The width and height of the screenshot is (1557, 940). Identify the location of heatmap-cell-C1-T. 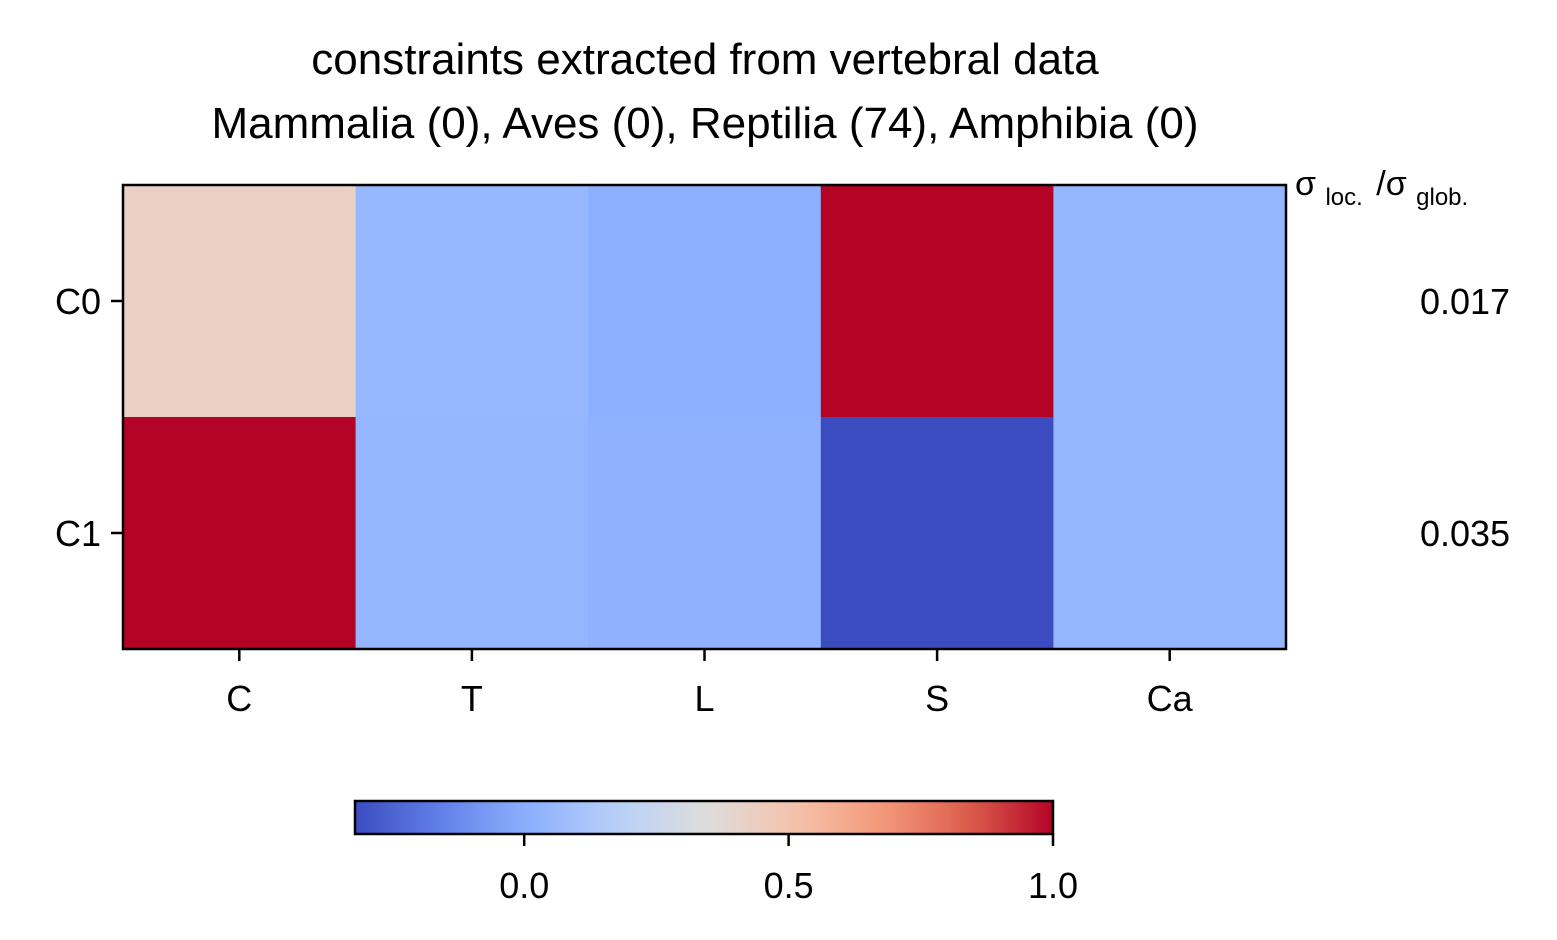
(472, 533).